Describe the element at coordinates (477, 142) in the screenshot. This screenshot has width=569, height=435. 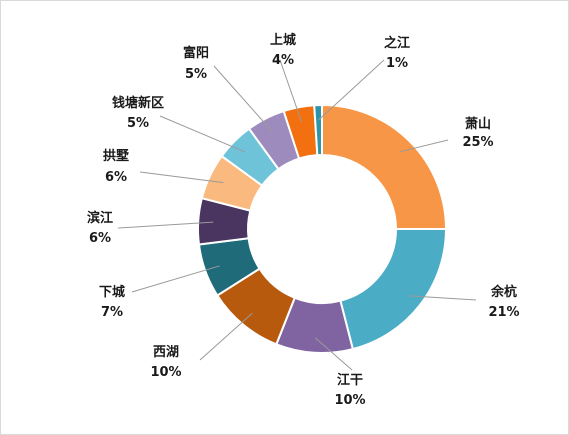
I see `slice-pct-0: 25%` at that location.